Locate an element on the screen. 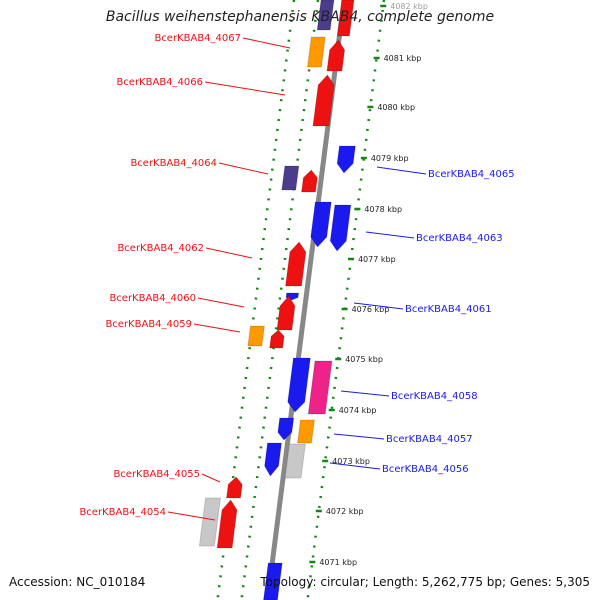 This screenshot has width=600, height=600. gene-label-reverse: BcerKBAB4_4056 is located at coordinates (425, 469).